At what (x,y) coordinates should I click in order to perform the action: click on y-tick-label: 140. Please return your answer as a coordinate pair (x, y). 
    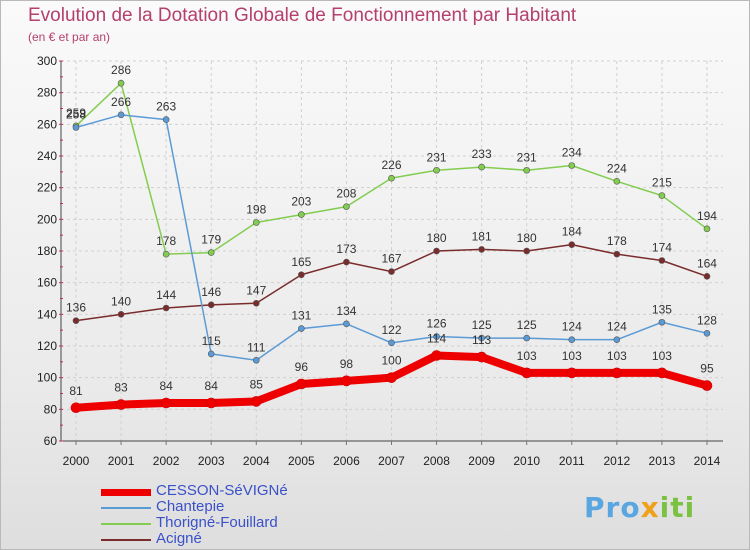
    Looking at the image, I should click on (47, 314).